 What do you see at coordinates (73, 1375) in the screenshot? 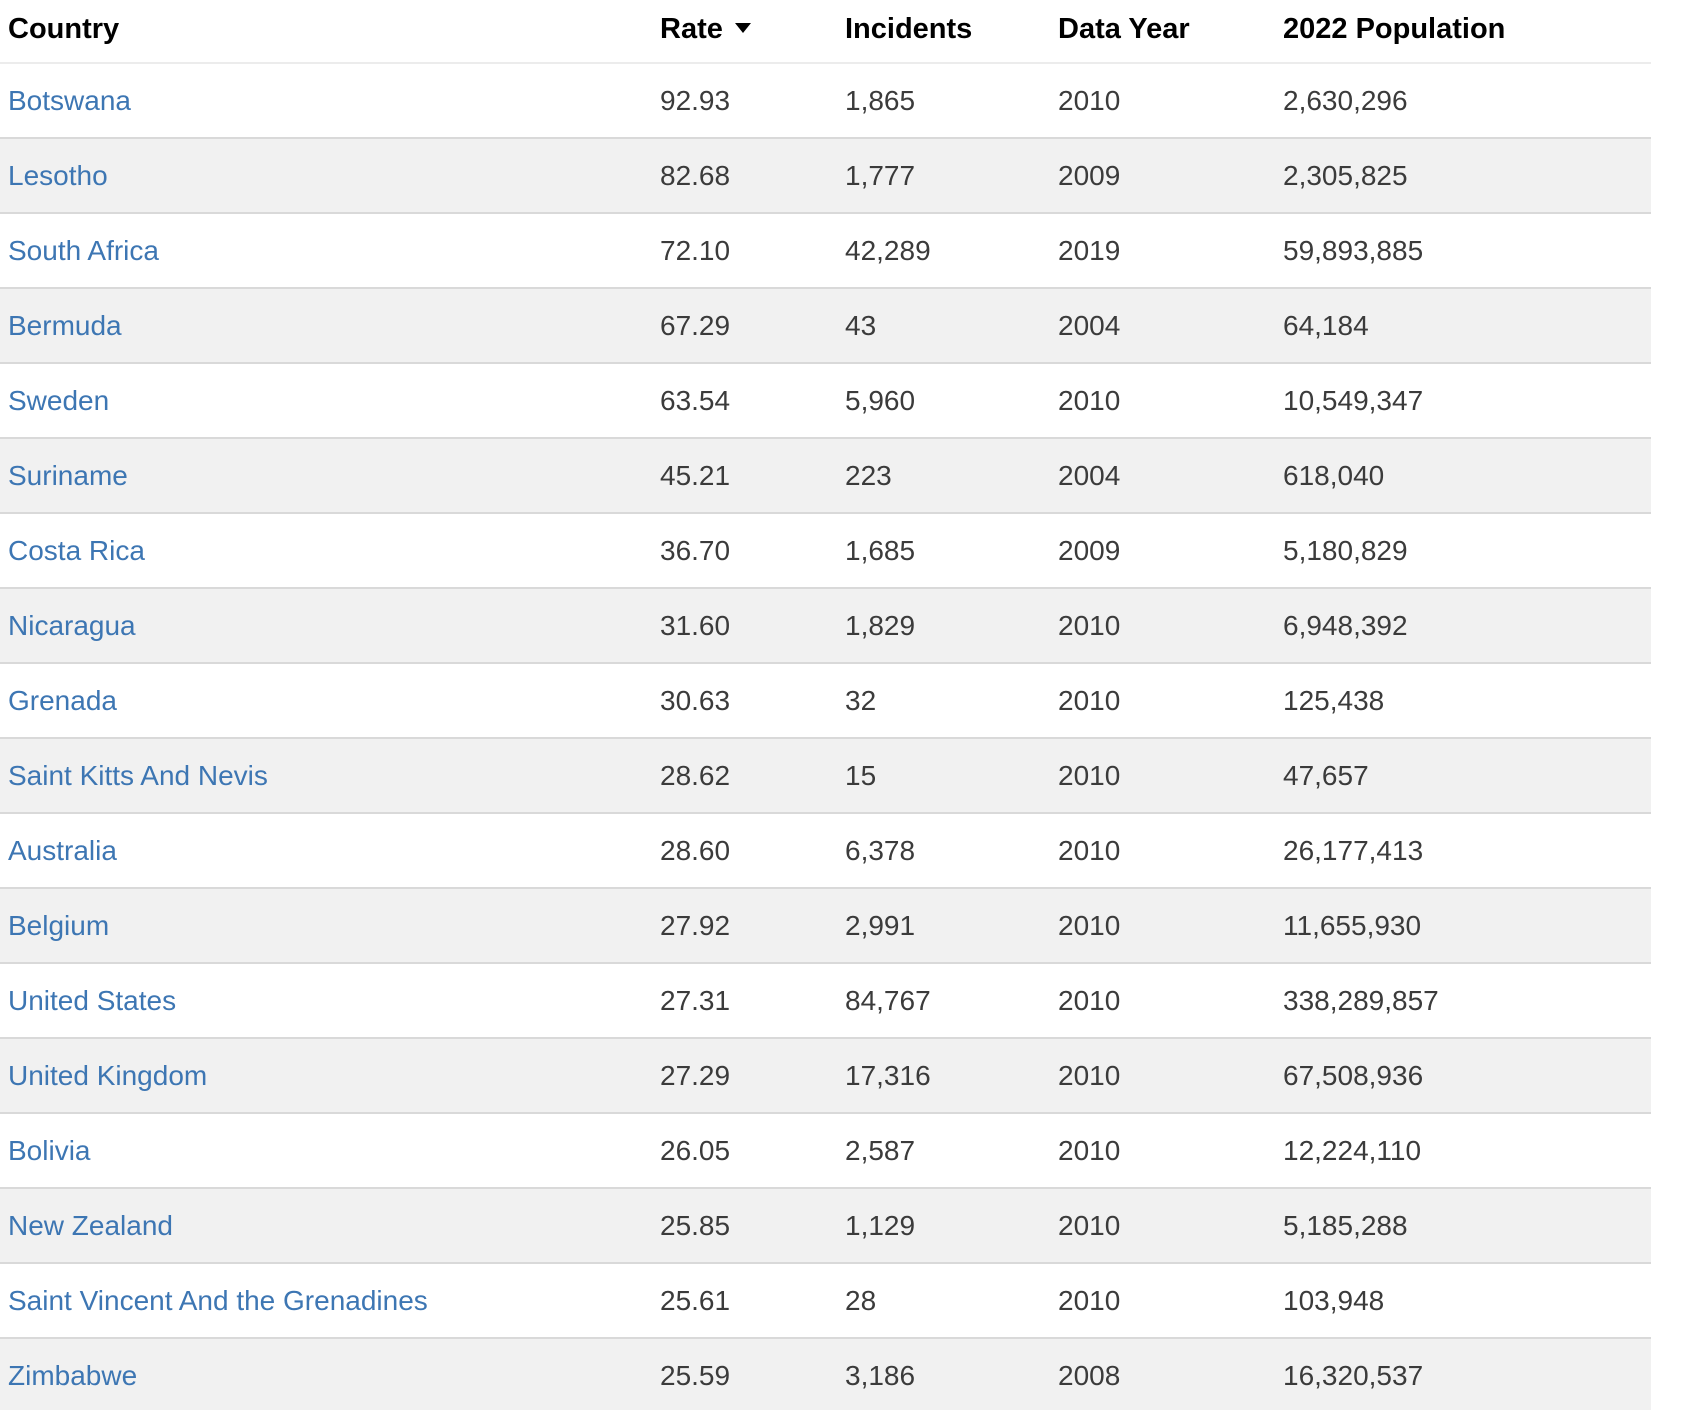
I see `country-link: Zimbabwe` at bounding box center [73, 1375].